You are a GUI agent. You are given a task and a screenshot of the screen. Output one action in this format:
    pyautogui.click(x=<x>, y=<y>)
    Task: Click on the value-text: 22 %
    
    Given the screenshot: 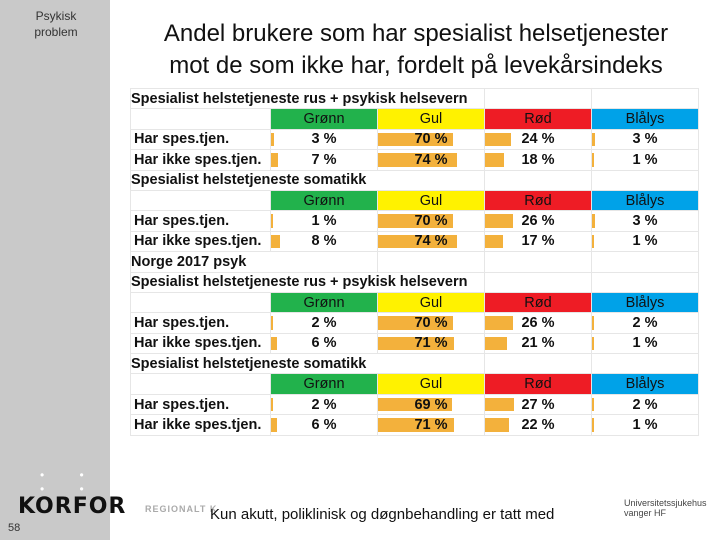 What is the action you would take?
    pyautogui.click(x=538, y=424)
    